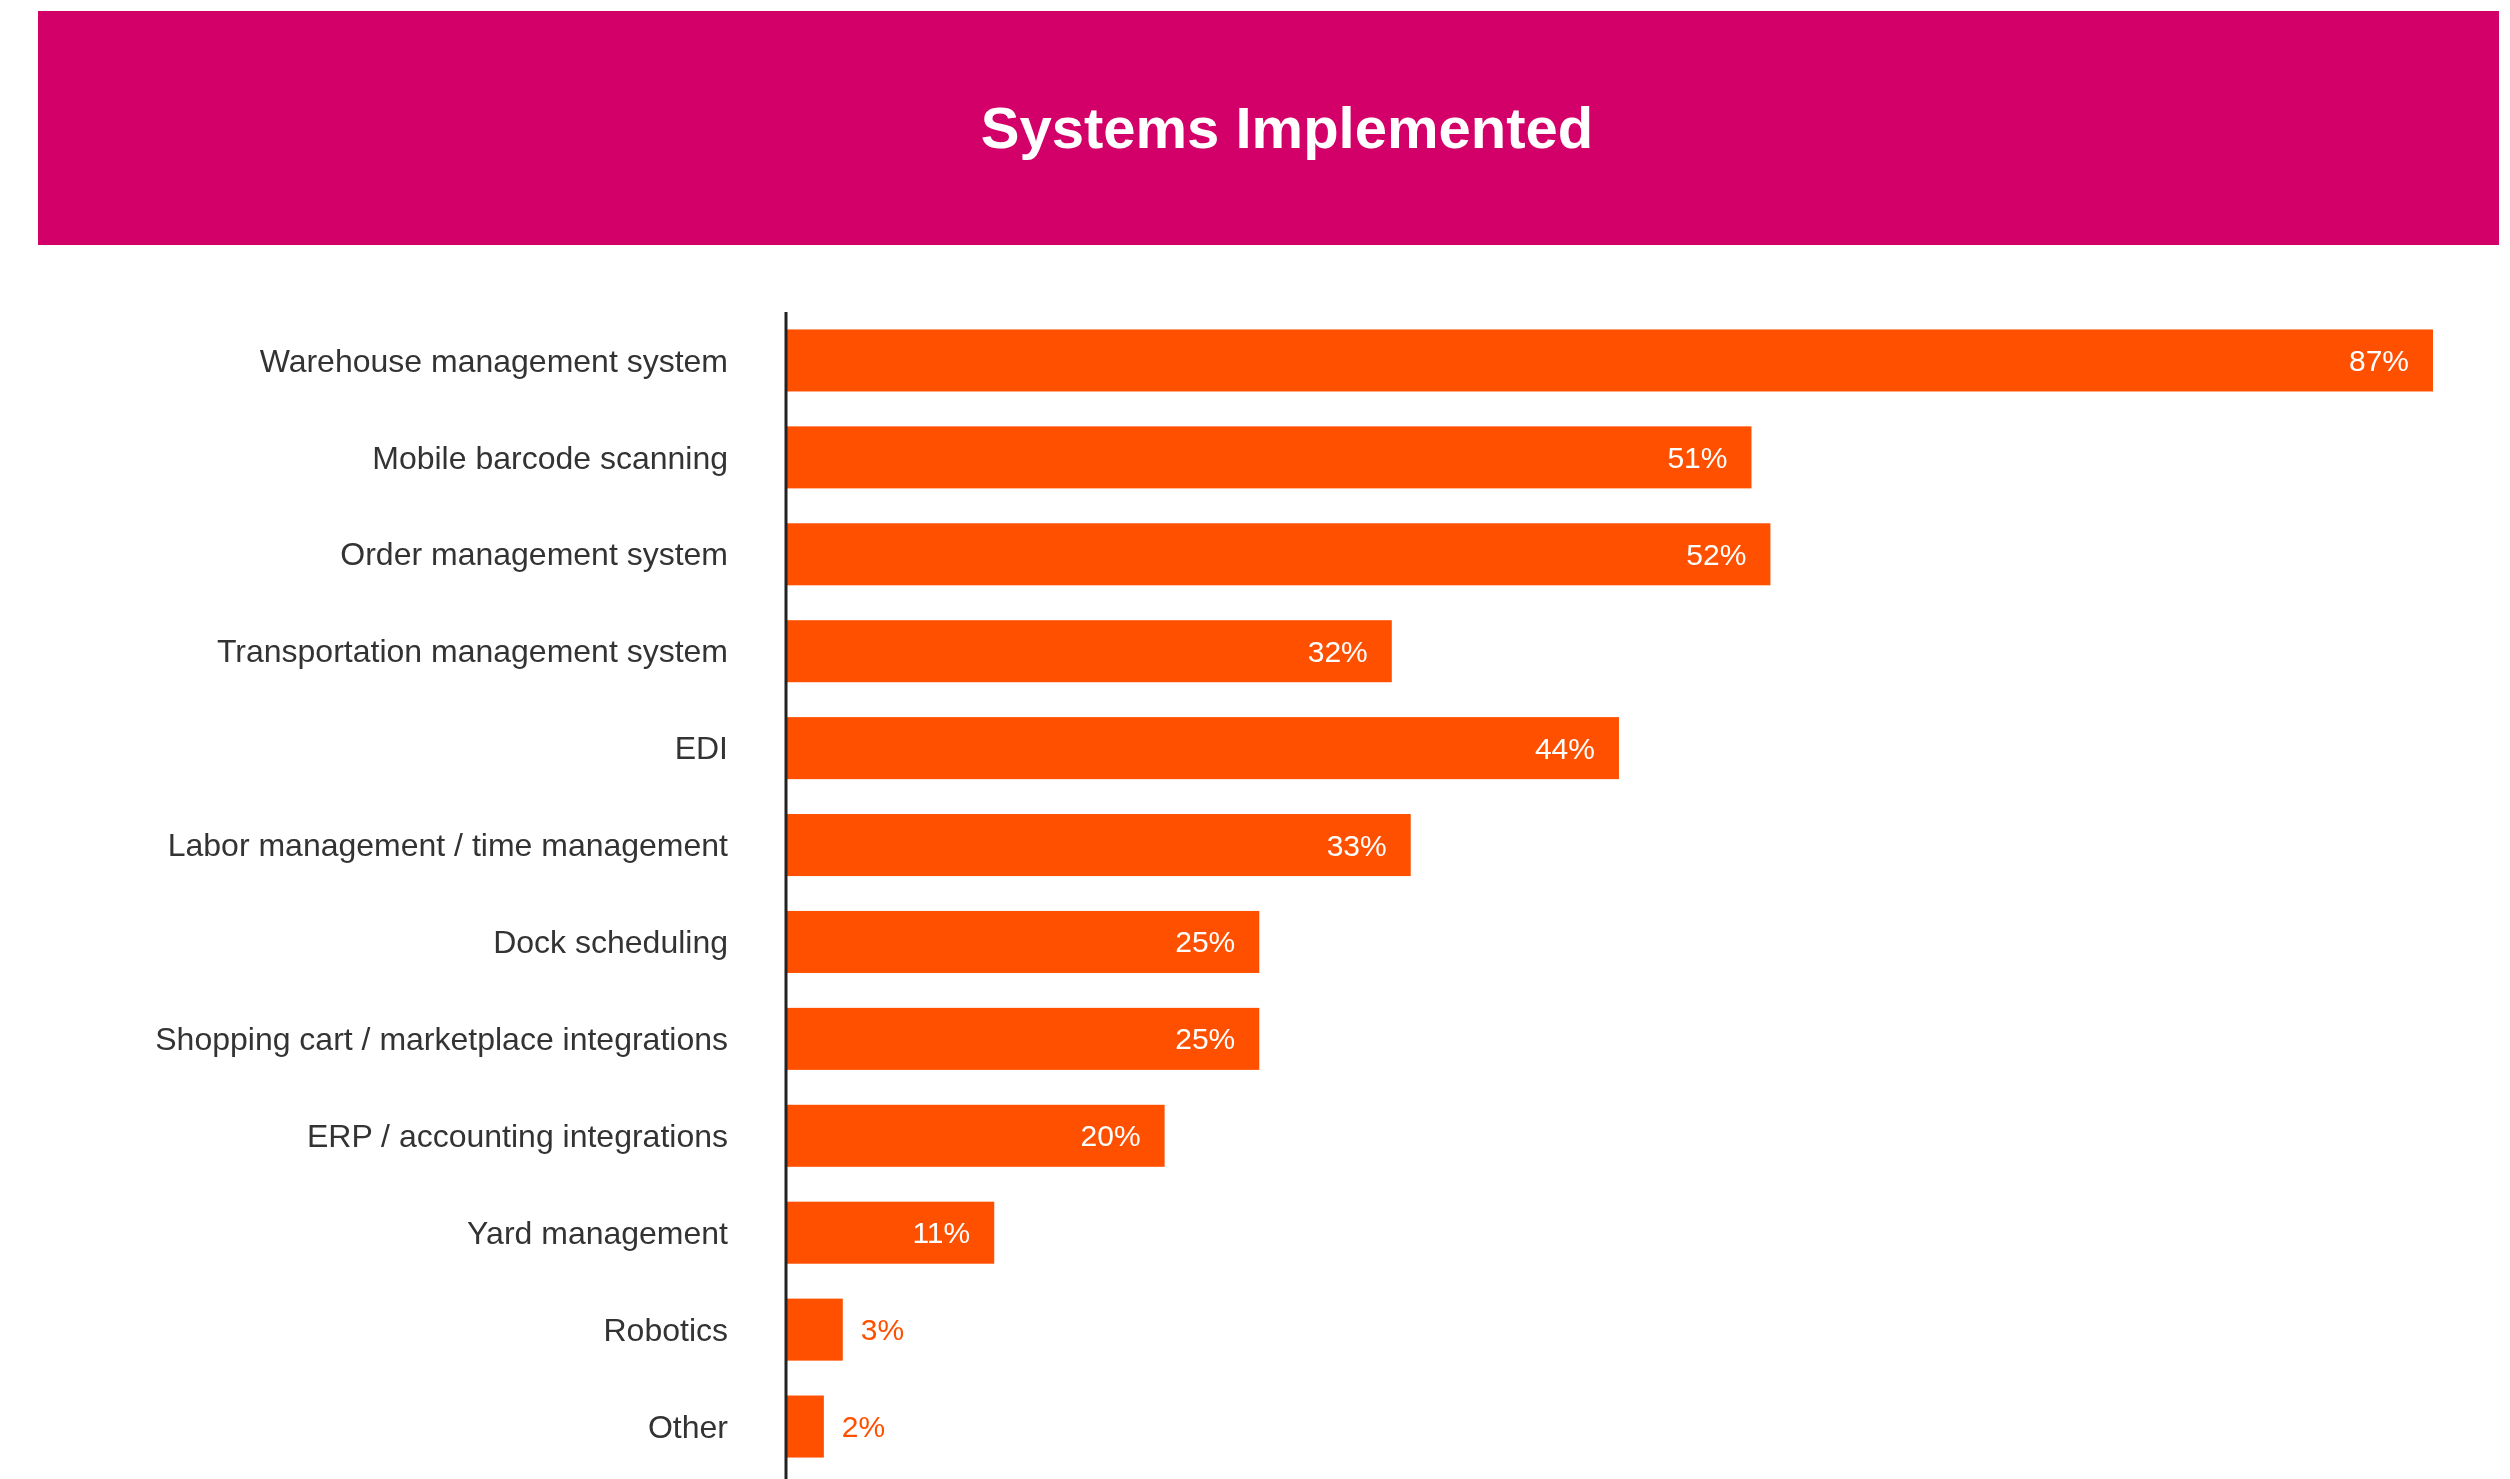  Describe the element at coordinates (1716, 554) in the screenshot. I see `data-label: 52%` at that location.